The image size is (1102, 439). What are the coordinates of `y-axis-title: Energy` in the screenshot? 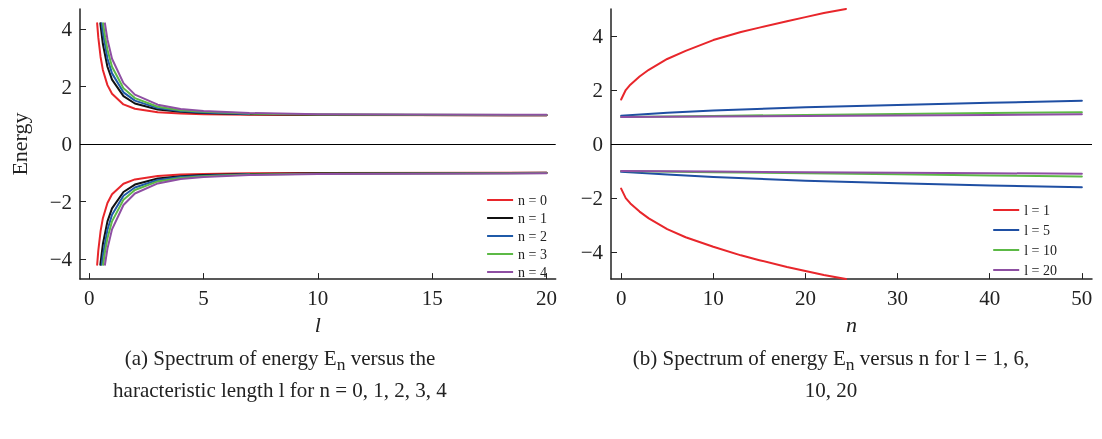 It's located at (19, 144).